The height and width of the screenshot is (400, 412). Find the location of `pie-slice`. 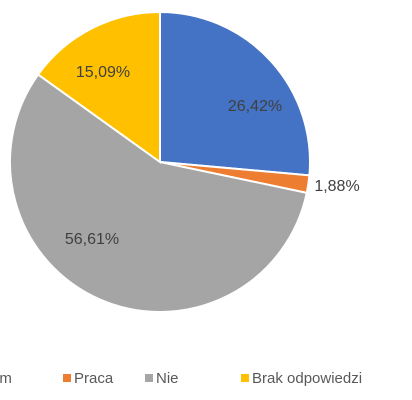

pie-slice is located at coordinates (98, 87).